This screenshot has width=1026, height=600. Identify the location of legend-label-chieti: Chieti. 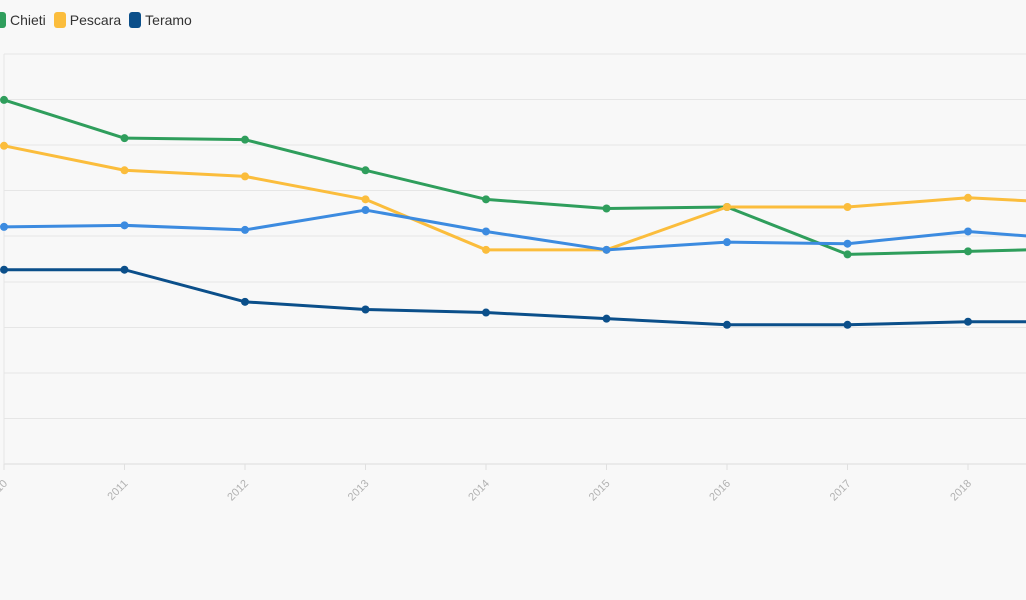
(28, 20).